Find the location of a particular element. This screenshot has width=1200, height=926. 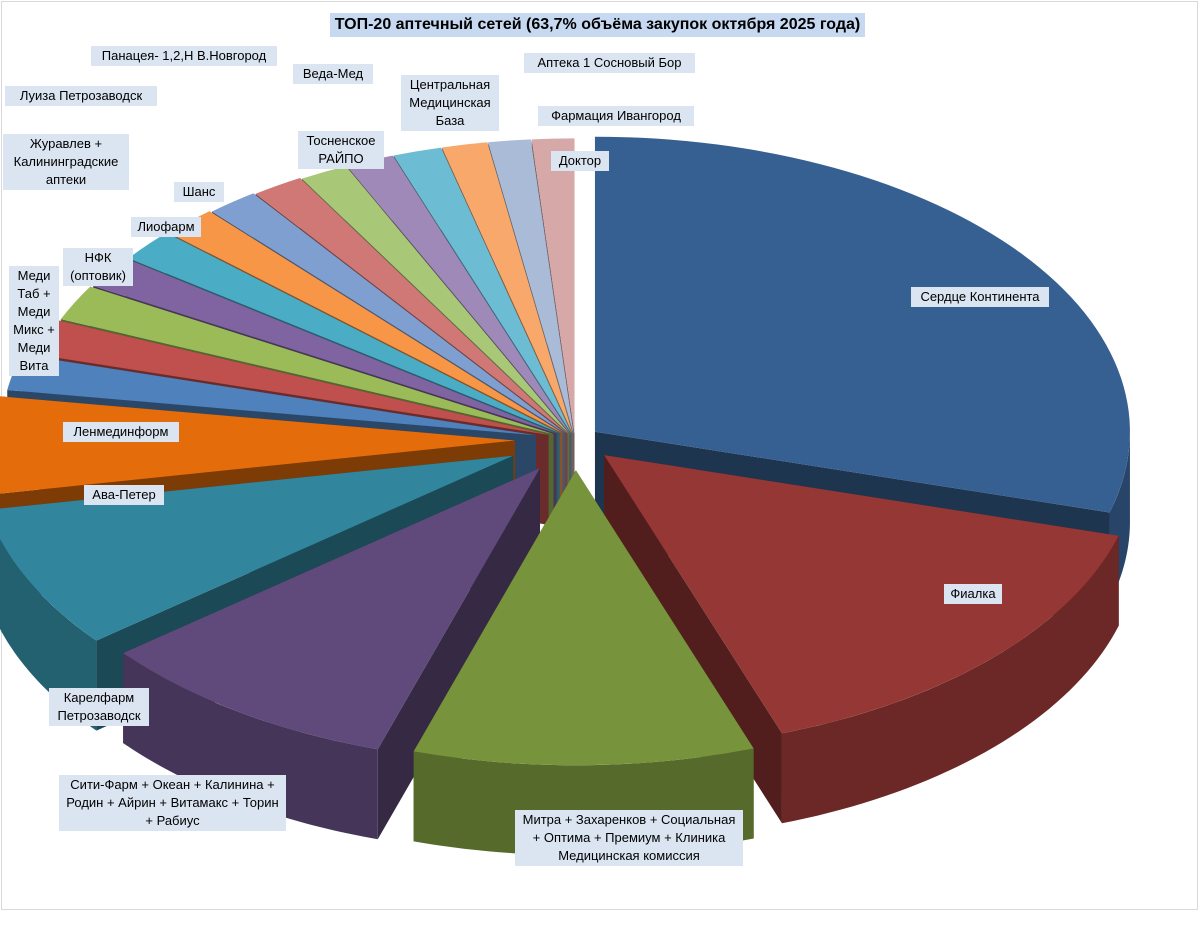

label-apteka-1: Аптека 1 Сосновый Бор is located at coordinates (609, 63).